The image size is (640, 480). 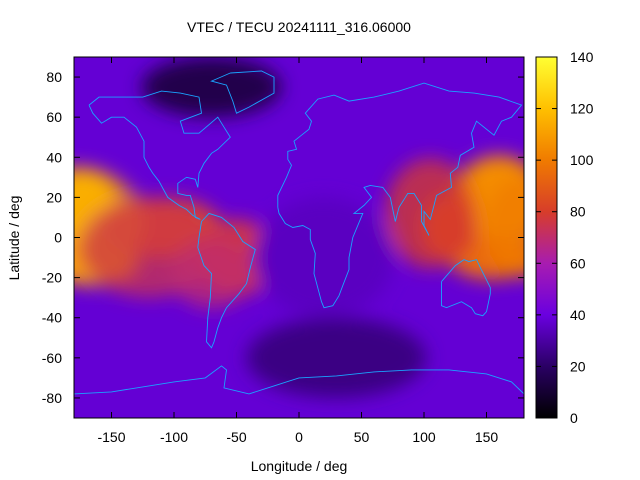 What do you see at coordinates (226, 280) in the screenshot?
I see `coastline-south-america` at bounding box center [226, 280].